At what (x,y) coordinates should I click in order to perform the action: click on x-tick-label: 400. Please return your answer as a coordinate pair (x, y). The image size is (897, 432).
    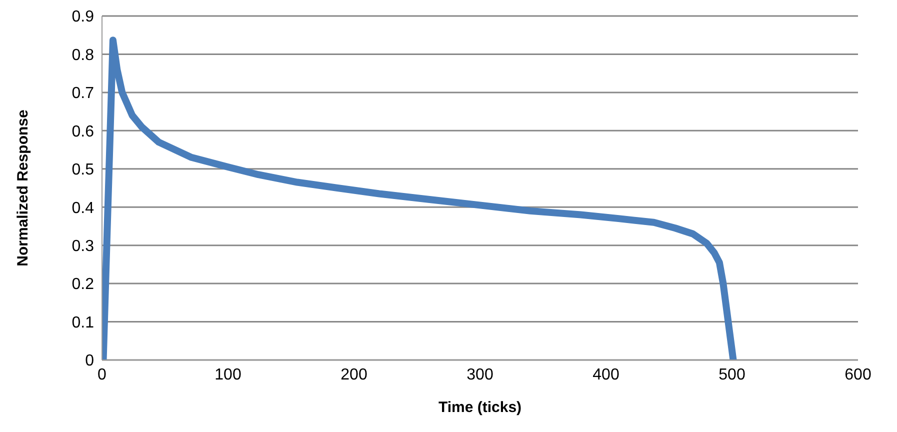
    Looking at the image, I should click on (606, 375).